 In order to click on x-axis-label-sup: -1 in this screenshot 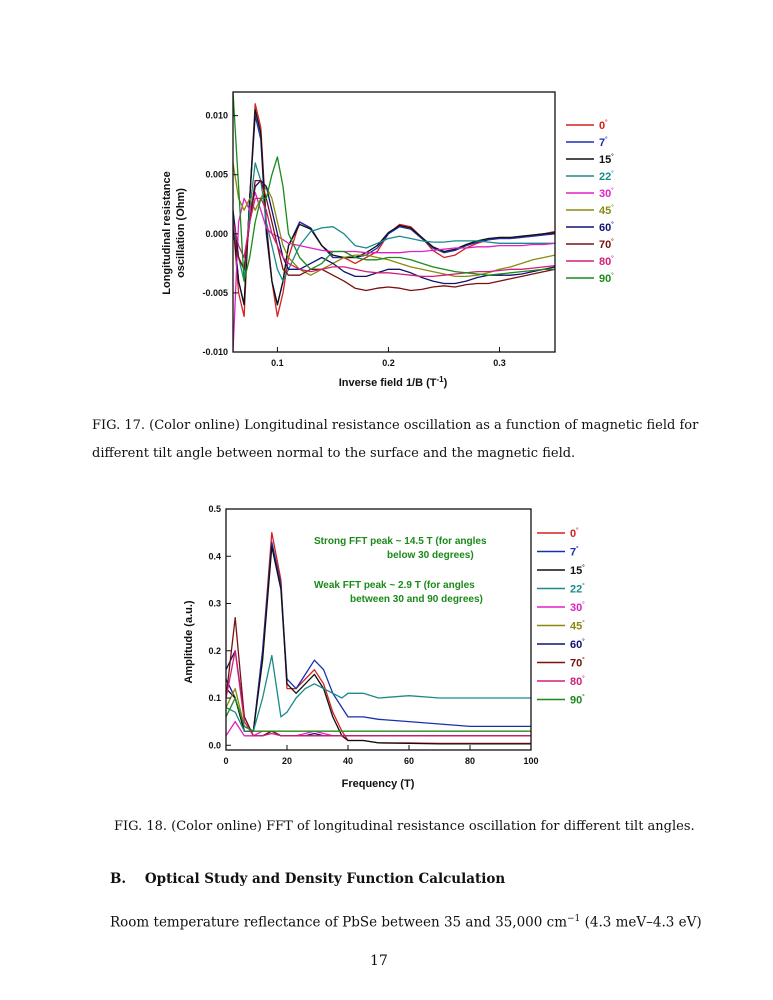, I will do `click(441, 379)`.